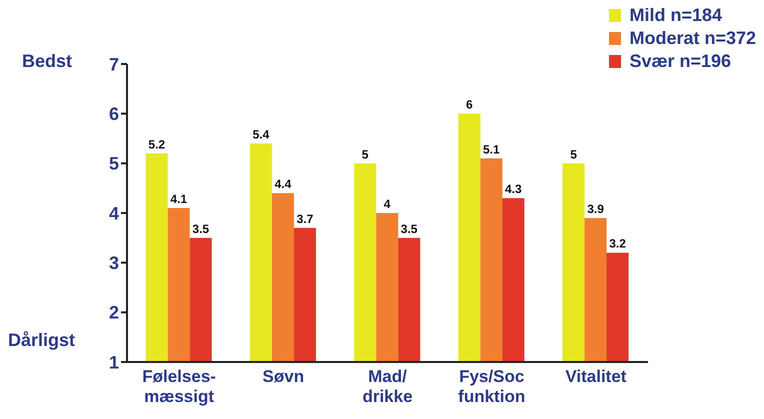 The image size is (764, 419). I want to click on legend-label: Mild n=184, so click(675, 15).